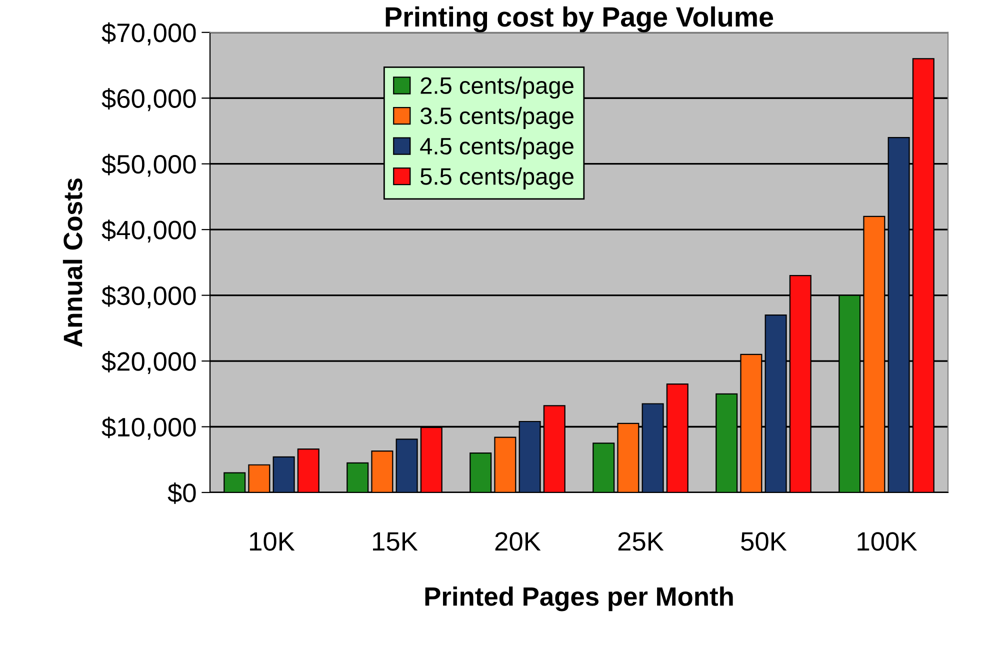 Image resolution: width=1000 pixels, height=648 pixels. What do you see at coordinates (395, 541) in the screenshot?
I see `x-tick-label: 15K` at bounding box center [395, 541].